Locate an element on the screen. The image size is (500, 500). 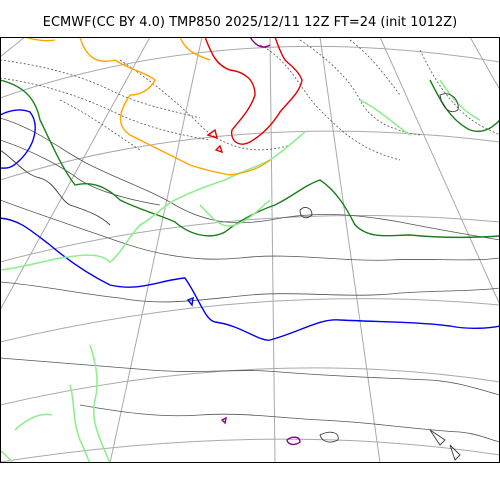
isotherm-purple is located at coordinates (260, 241).